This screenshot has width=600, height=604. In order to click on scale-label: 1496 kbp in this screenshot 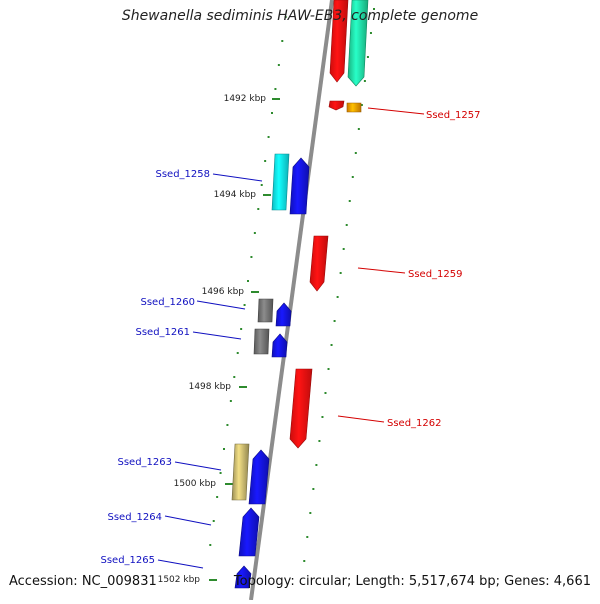, I will do `click(223, 292)`.